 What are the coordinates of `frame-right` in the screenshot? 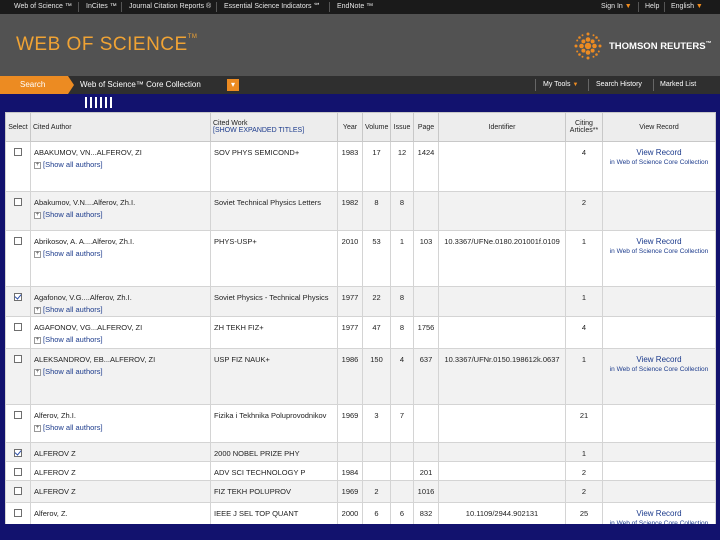 It's located at (717, 317).